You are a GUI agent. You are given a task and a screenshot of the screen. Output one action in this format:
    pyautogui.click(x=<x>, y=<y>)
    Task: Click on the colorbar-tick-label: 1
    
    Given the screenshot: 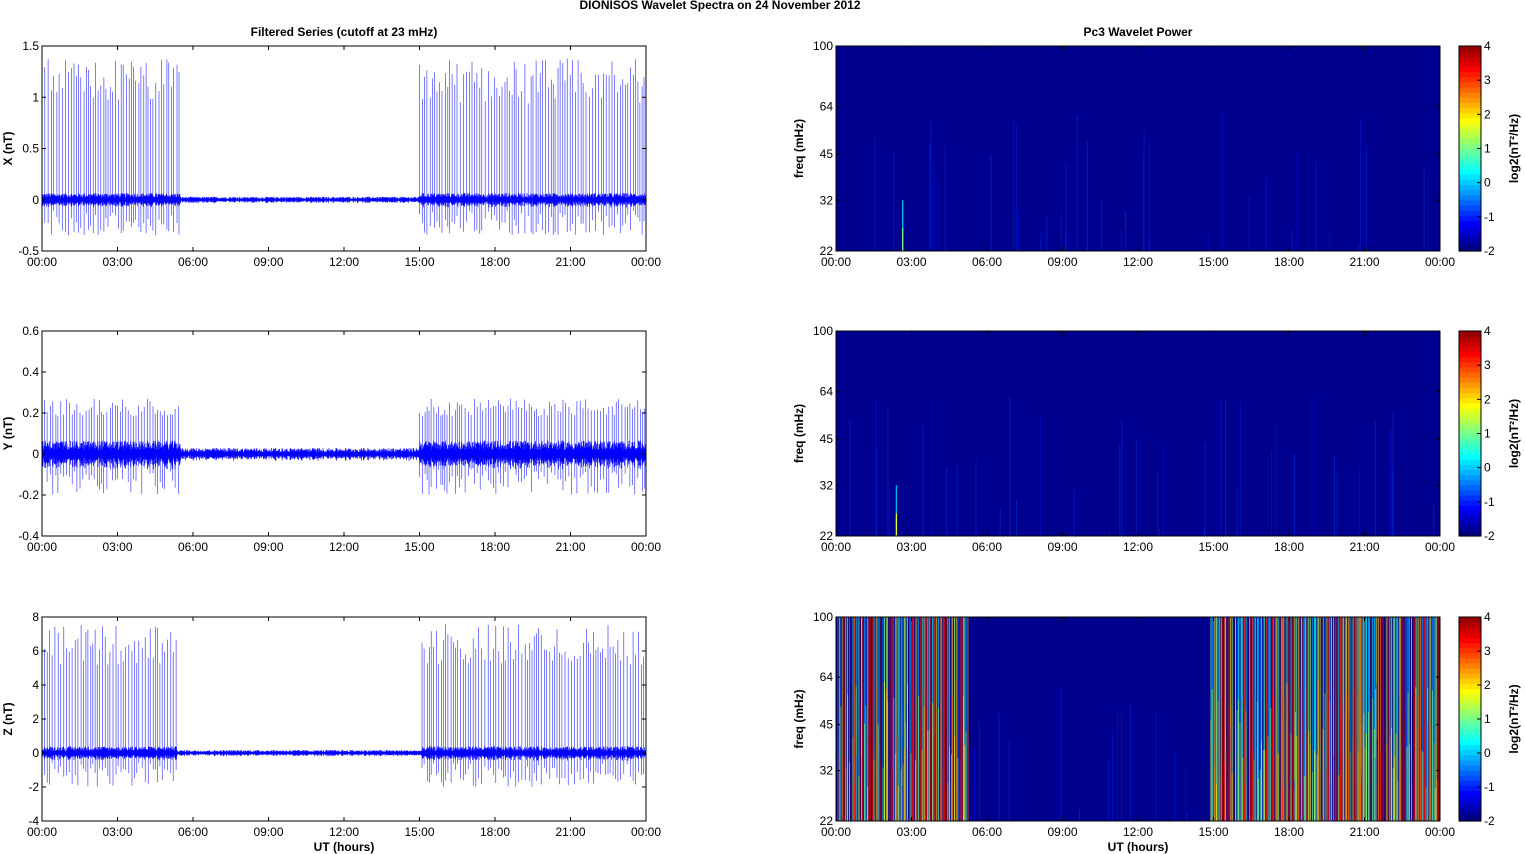 What is the action you would take?
    pyautogui.click(x=1487, y=719)
    